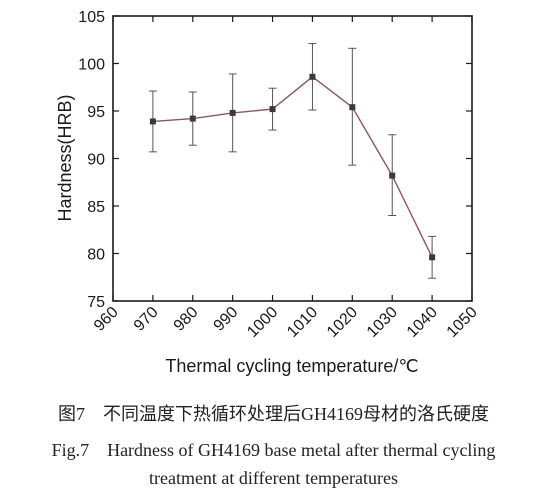 The image size is (547, 502). Describe the element at coordinates (226, 319) in the screenshot. I see `x-tick-label: 990` at that location.